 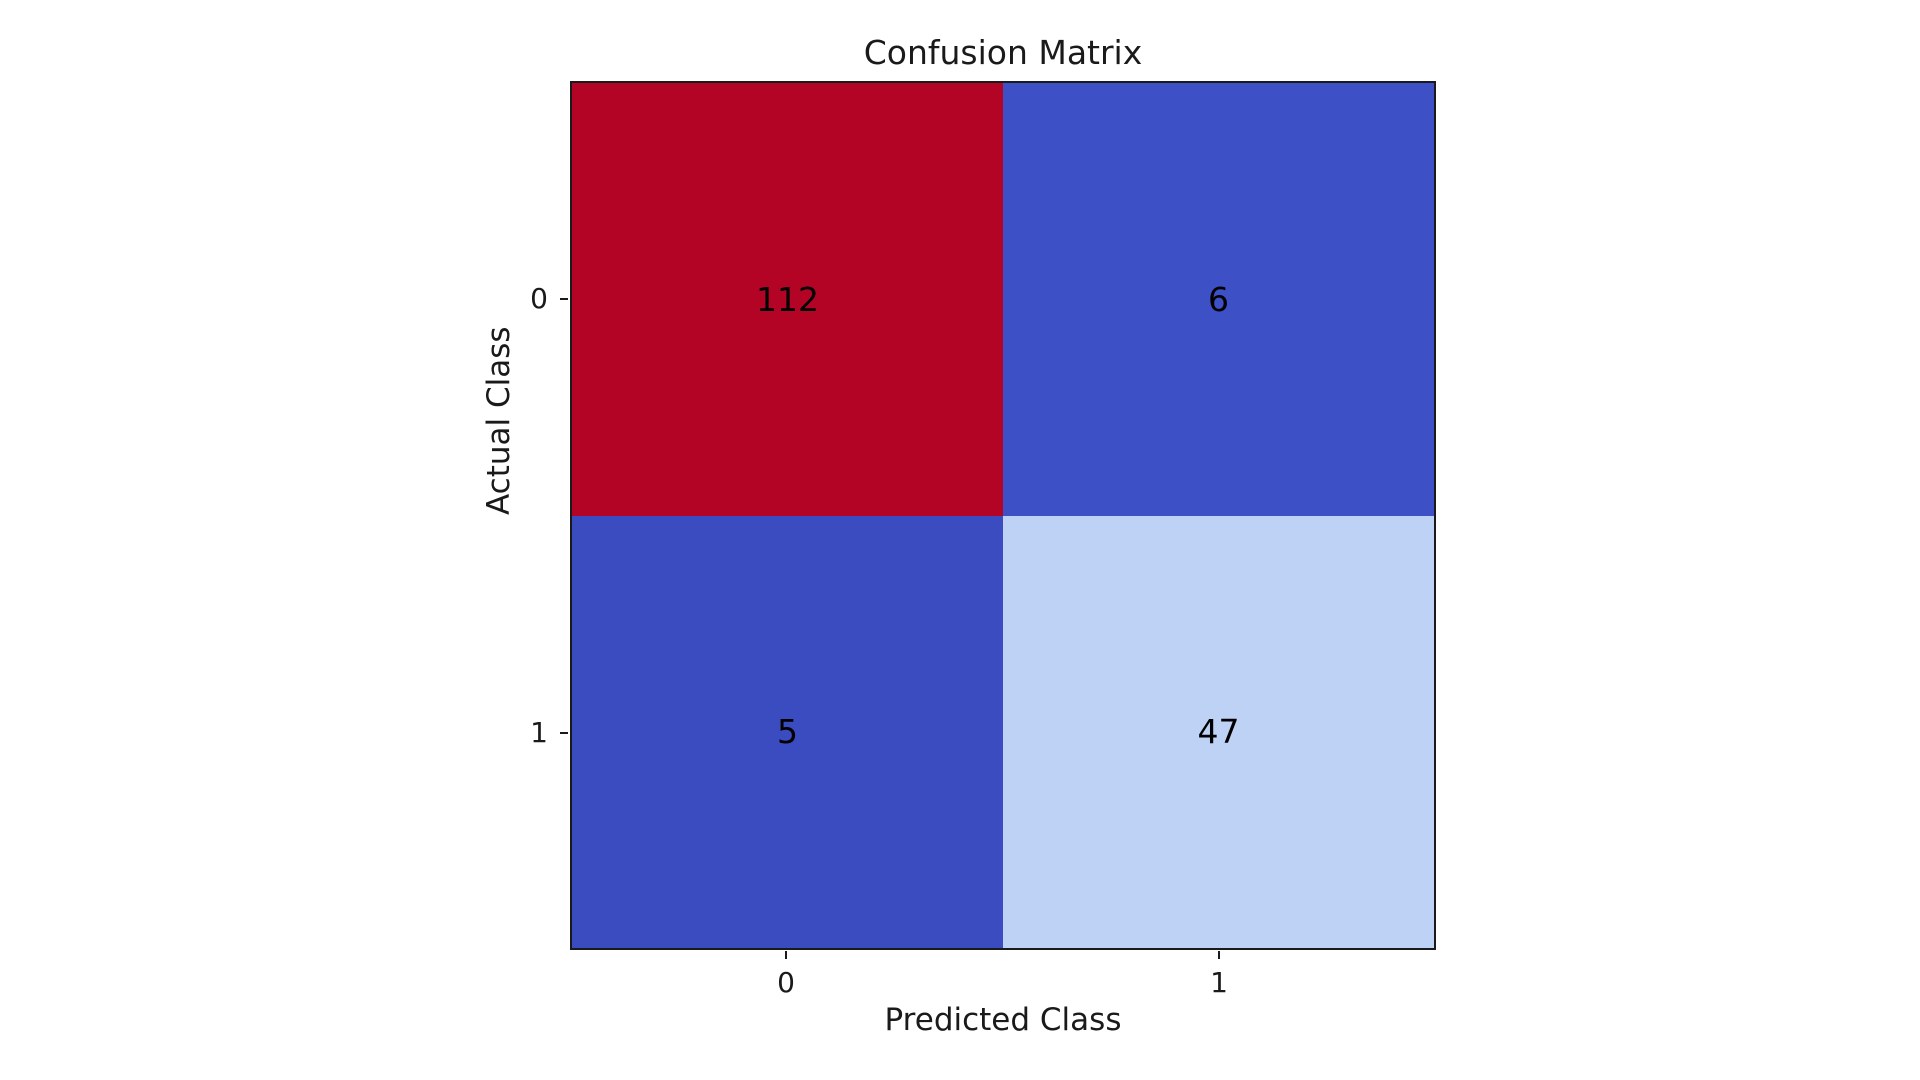 What do you see at coordinates (787, 731) in the screenshot?
I see `matrix-cell-actual1-predicted0: 5` at bounding box center [787, 731].